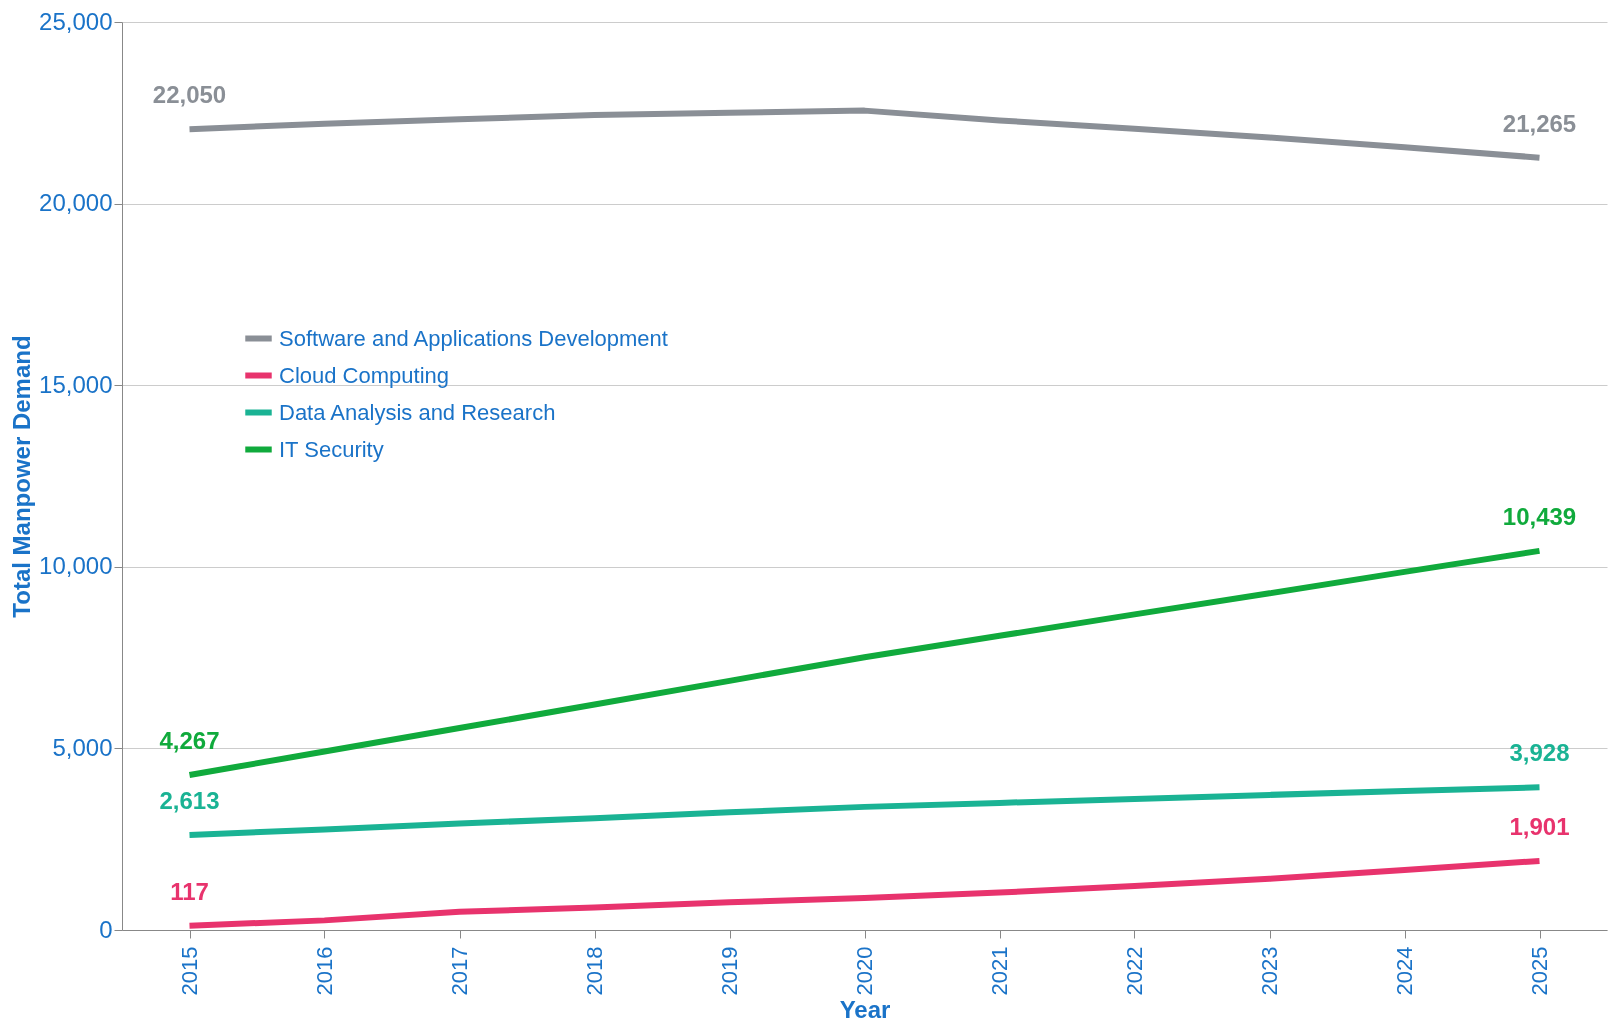 This screenshot has height=1033, width=1617. I want to click on legend-label: Software and Applications Development, so click(473, 338).